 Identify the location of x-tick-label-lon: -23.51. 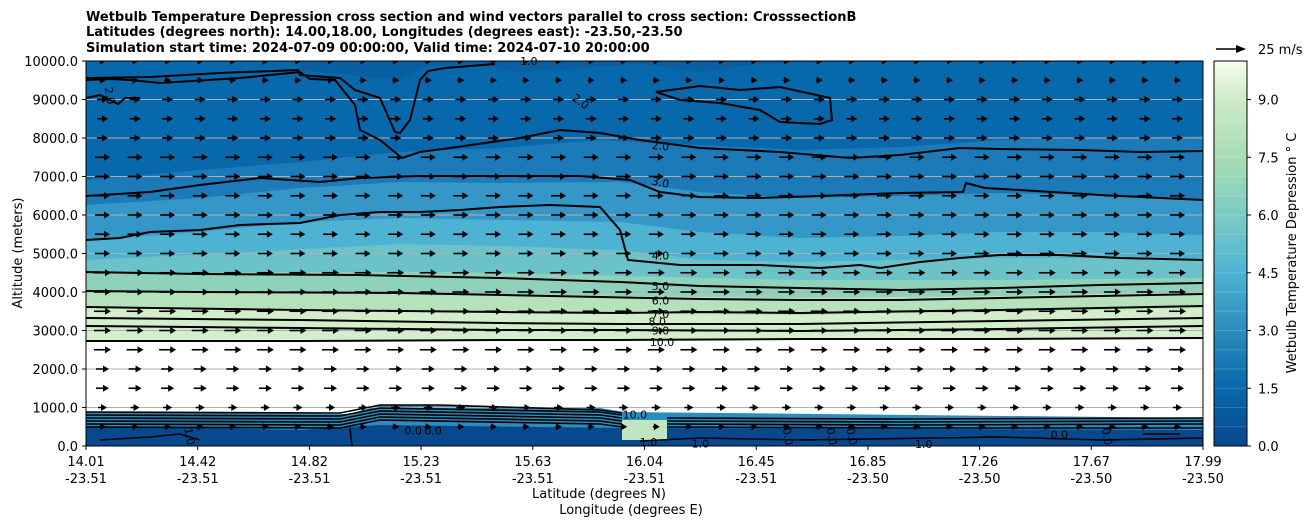
(86, 479).